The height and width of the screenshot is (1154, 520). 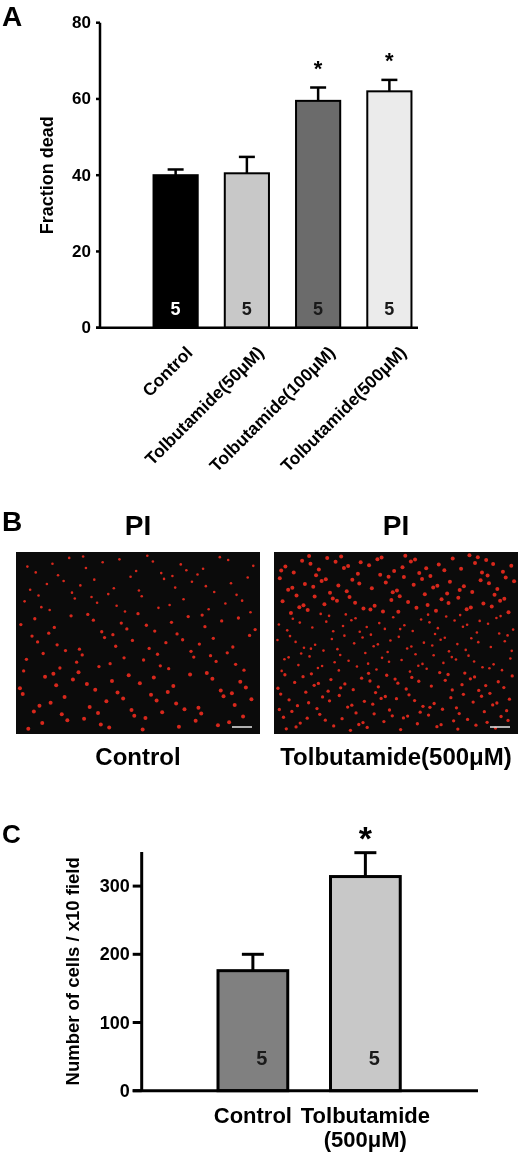 What do you see at coordinates (81, 99) in the screenshot?
I see `y-tick-label: 60` at bounding box center [81, 99].